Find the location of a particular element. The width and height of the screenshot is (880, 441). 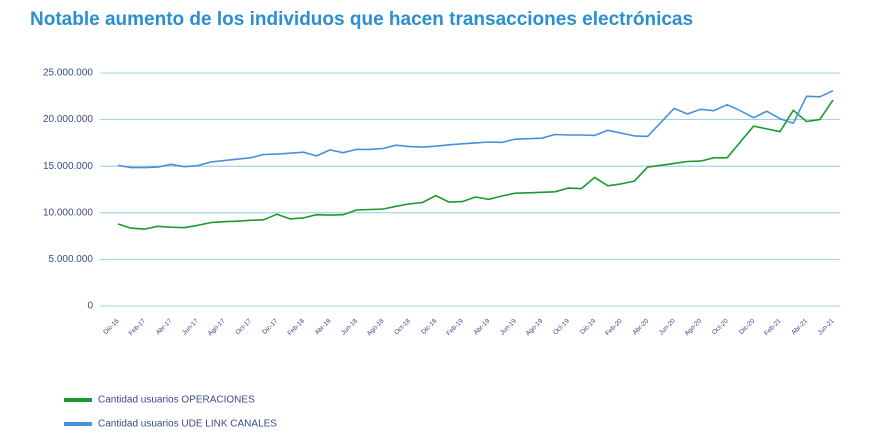

x-tick-label: Oct-19 is located at coordinates (561, 326).